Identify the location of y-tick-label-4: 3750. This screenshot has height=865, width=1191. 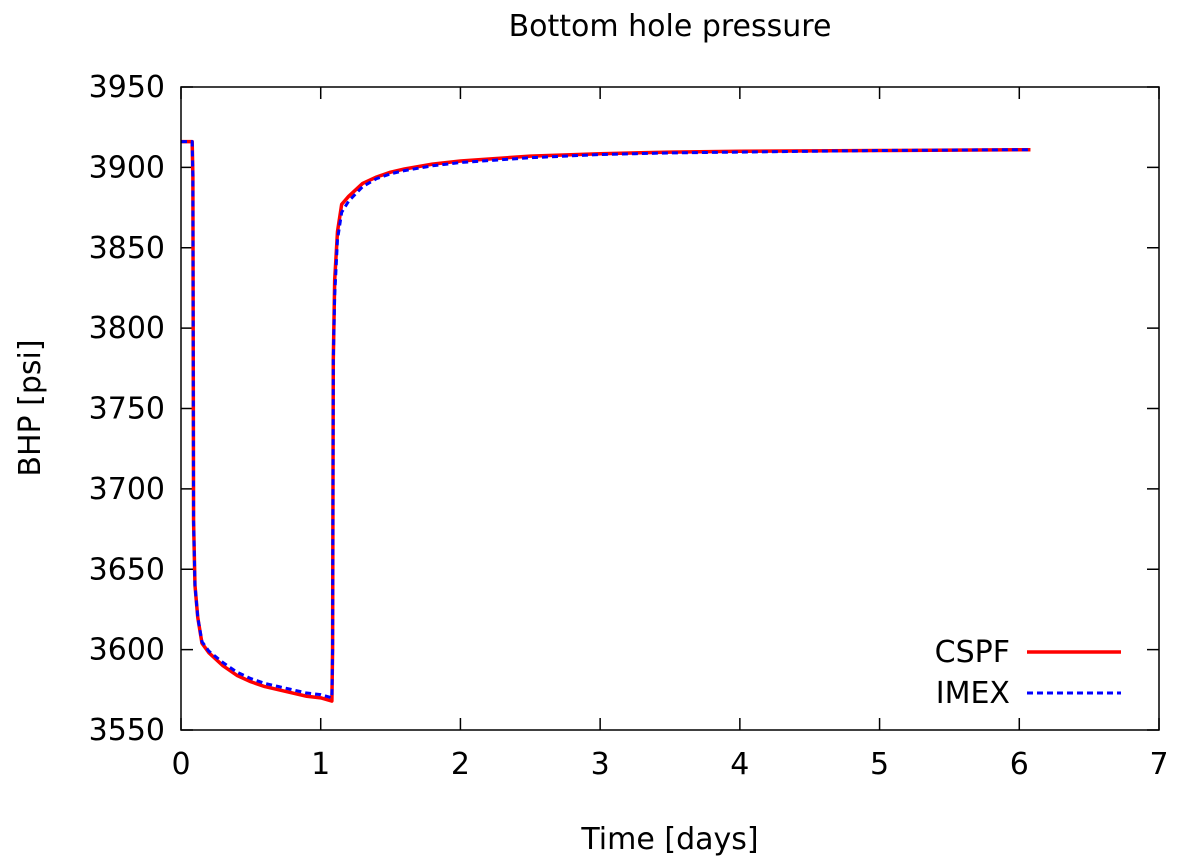
(127, 409).